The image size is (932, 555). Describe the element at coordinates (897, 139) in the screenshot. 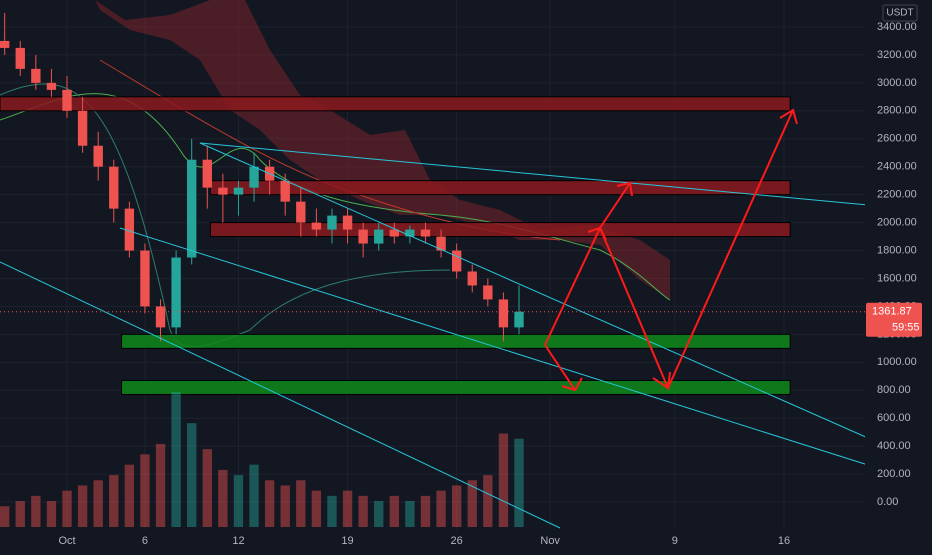

I see `y-tick-label: 2600.00` at that location.